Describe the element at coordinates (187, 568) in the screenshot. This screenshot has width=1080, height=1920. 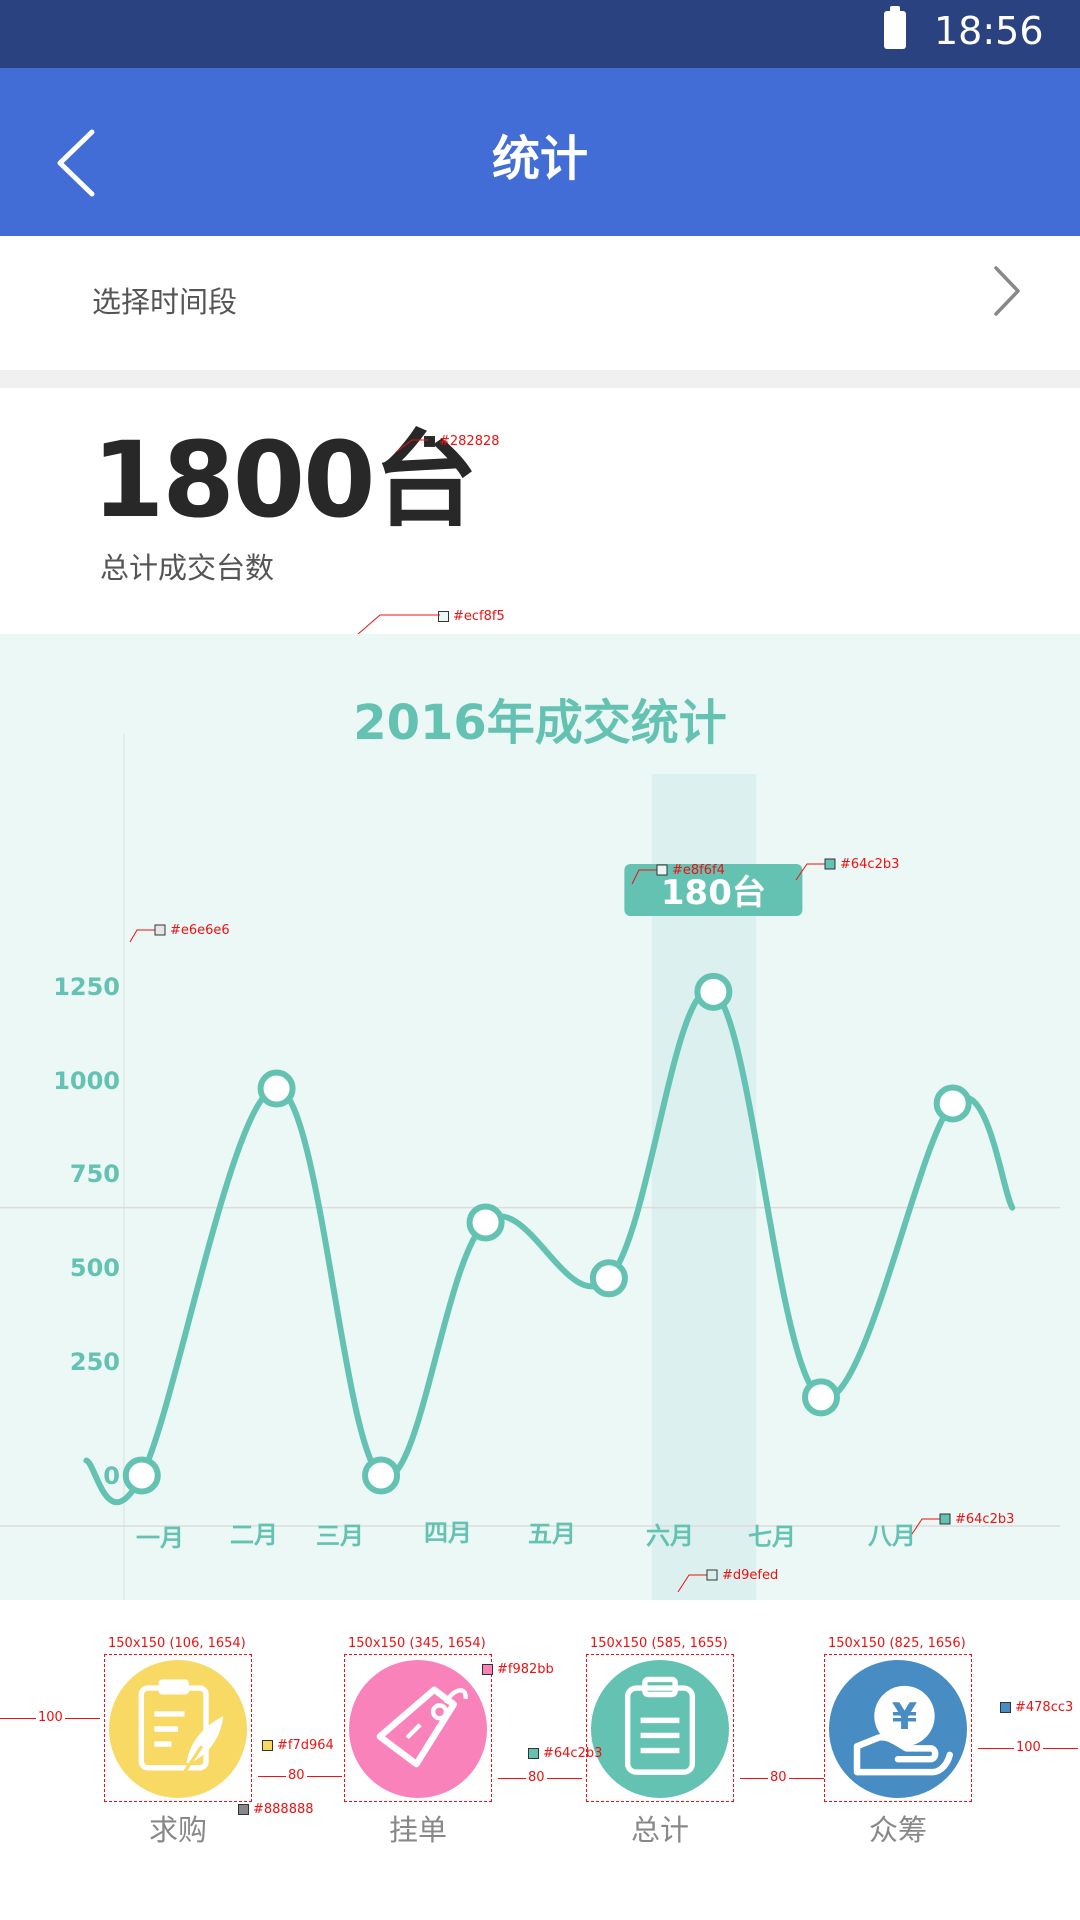
I see `total-caption: 总计成交台数` at that location.